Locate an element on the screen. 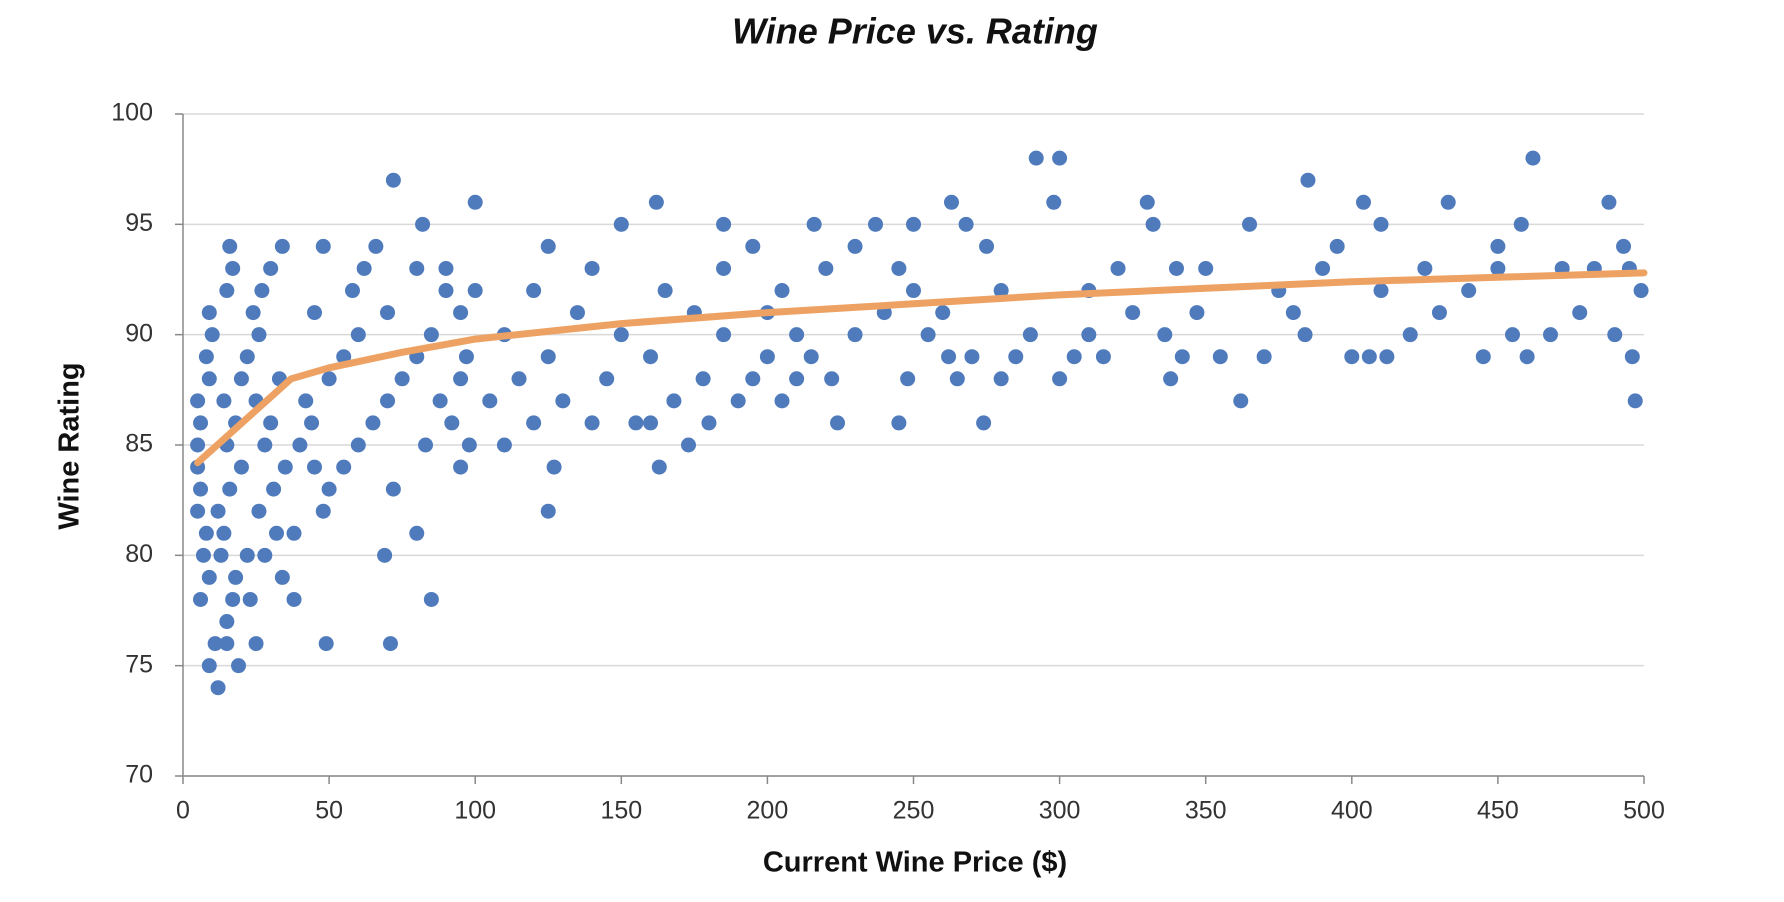 The width and height of the screenshot is (1784, 902). x-tick-label: 0 is located at coordinates (183, 811).